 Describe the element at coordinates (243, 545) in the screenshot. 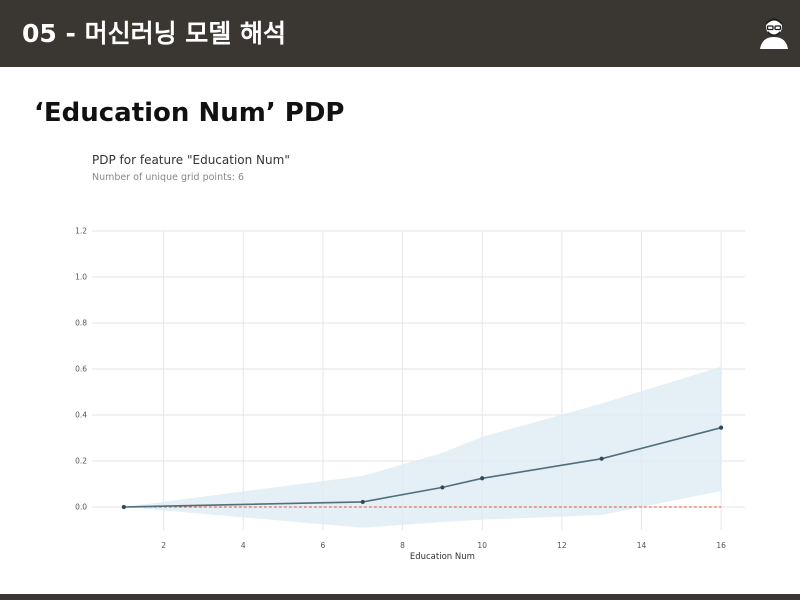

I see `x-tick-label: 4` at that location.